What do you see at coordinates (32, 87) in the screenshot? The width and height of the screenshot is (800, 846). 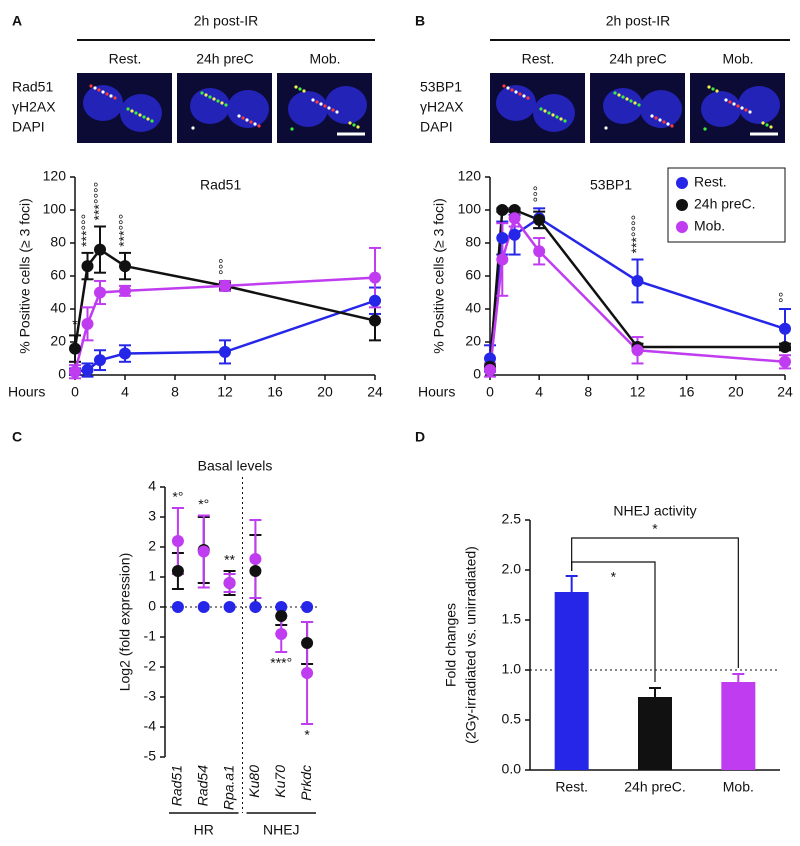 I see `channel-label: Rad51` at bounding box center [32, 87].